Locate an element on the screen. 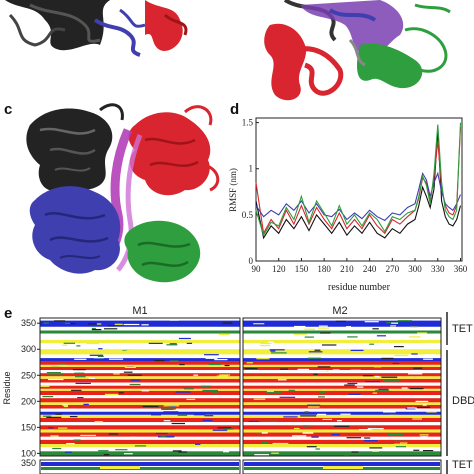 Image resolution: width=474 pixels, height=474 pixels. heatmap-bottom-partial is located at coordinates (240, 466).